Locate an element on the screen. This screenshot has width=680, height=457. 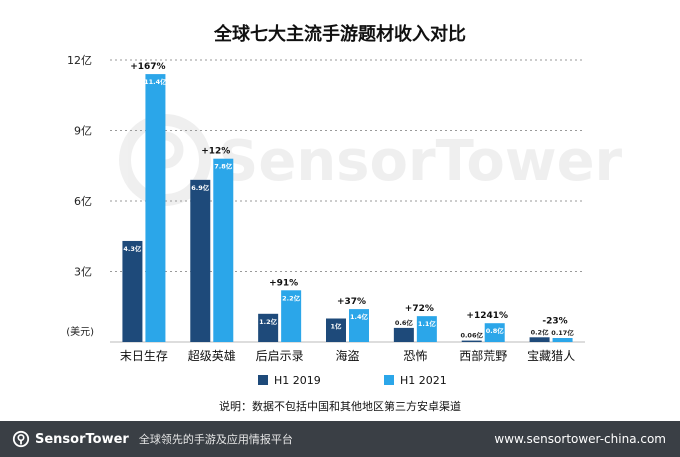
footer-website-link: www.sensortower-china.com is located at coordinates (580, 439).